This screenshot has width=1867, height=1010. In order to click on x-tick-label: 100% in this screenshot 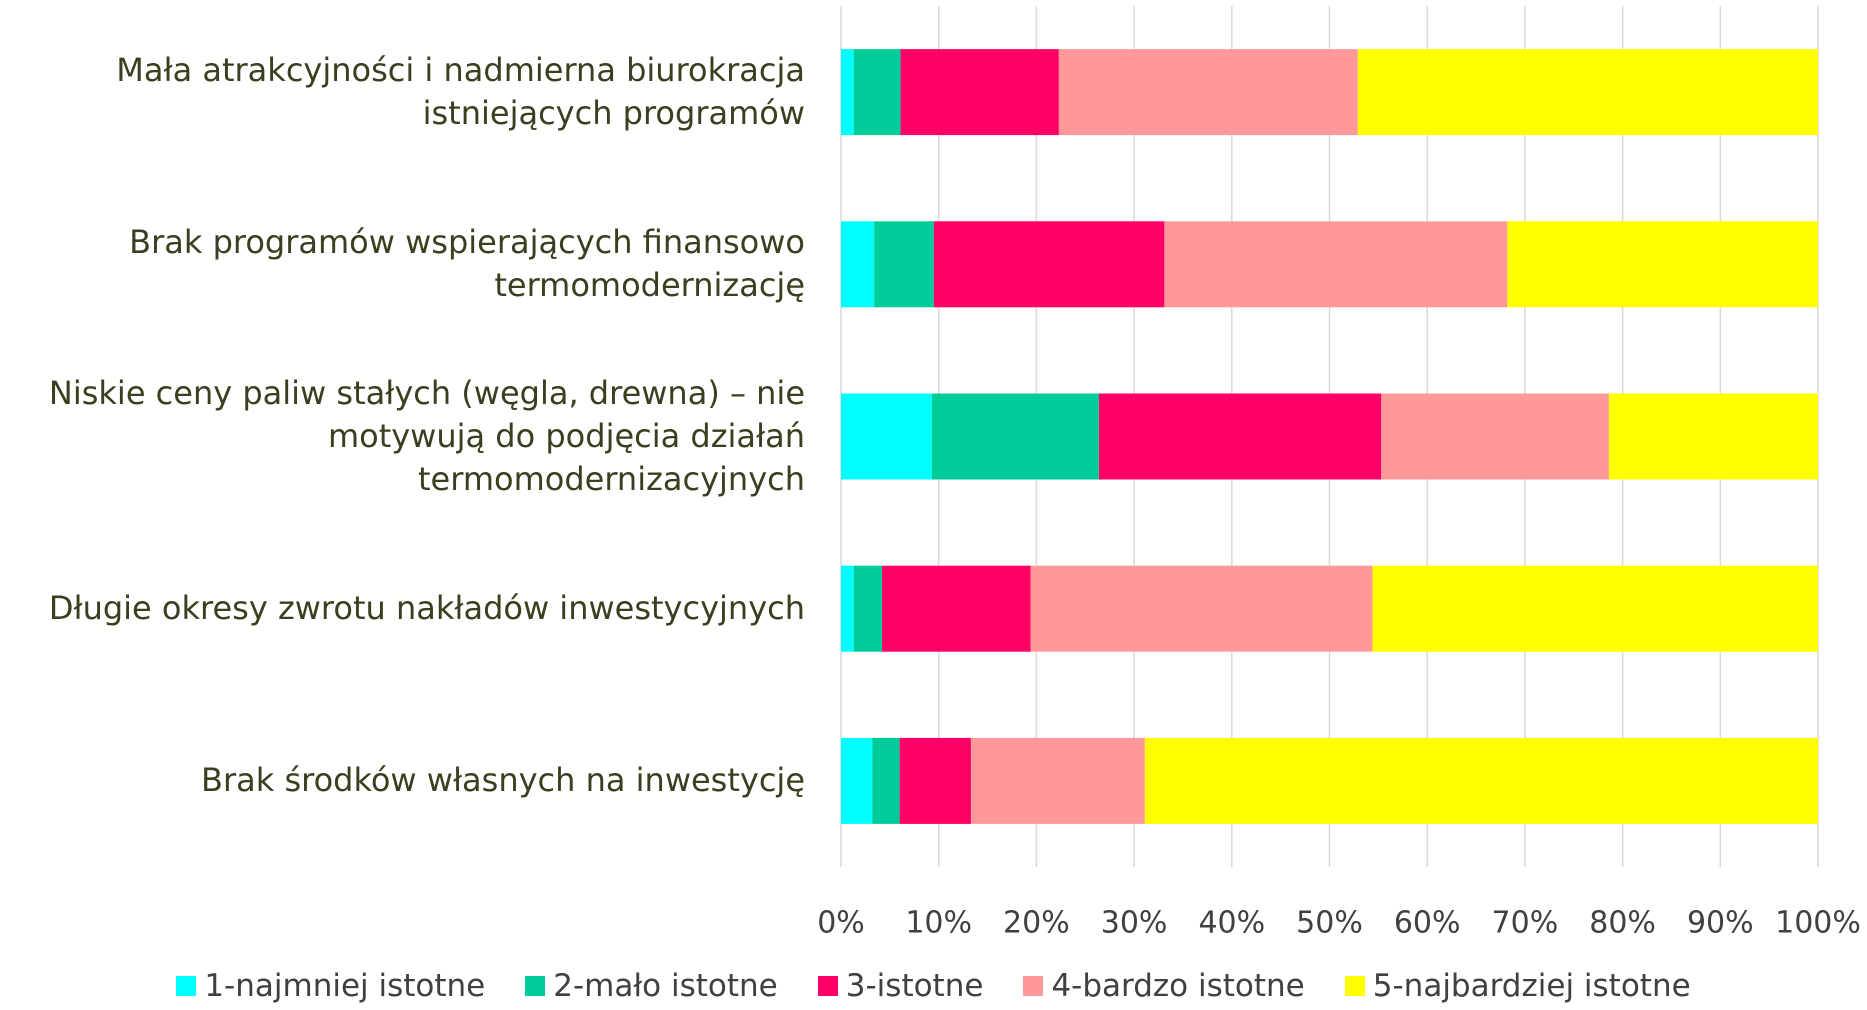, I will do `click(1818, 923)`.